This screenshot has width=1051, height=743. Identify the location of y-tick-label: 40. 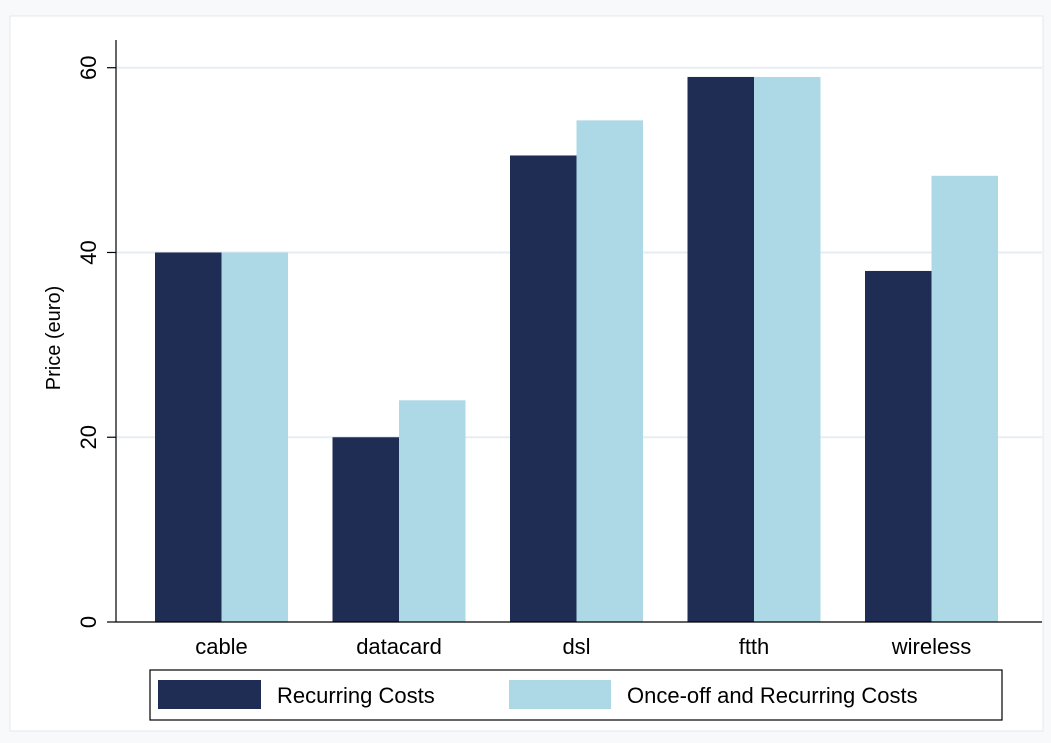
(88, 252).